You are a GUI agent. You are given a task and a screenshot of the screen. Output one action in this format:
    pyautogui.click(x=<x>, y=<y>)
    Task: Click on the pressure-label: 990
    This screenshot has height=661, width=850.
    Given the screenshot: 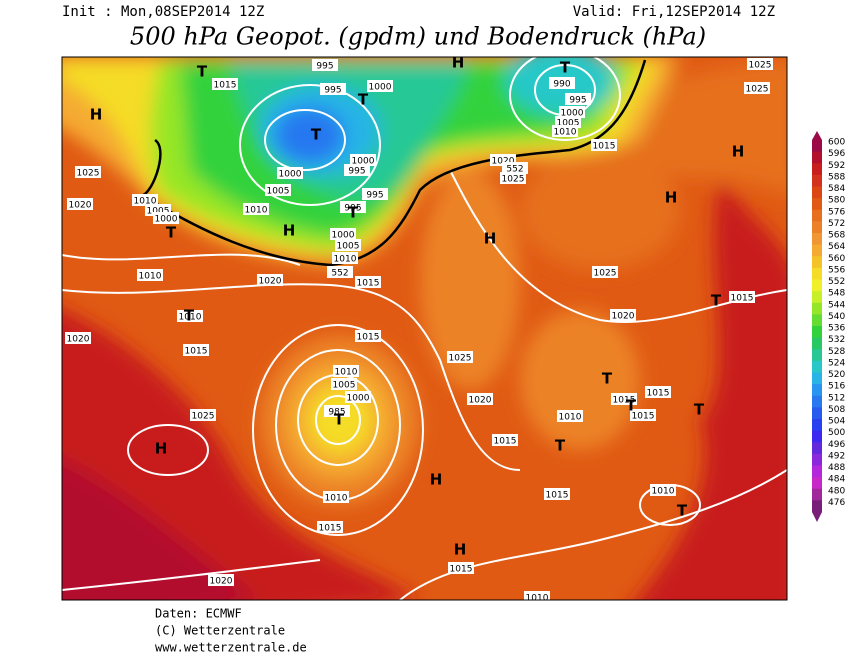 What is the action you would take?
    pyautogui.click(x=562, y=83)
    